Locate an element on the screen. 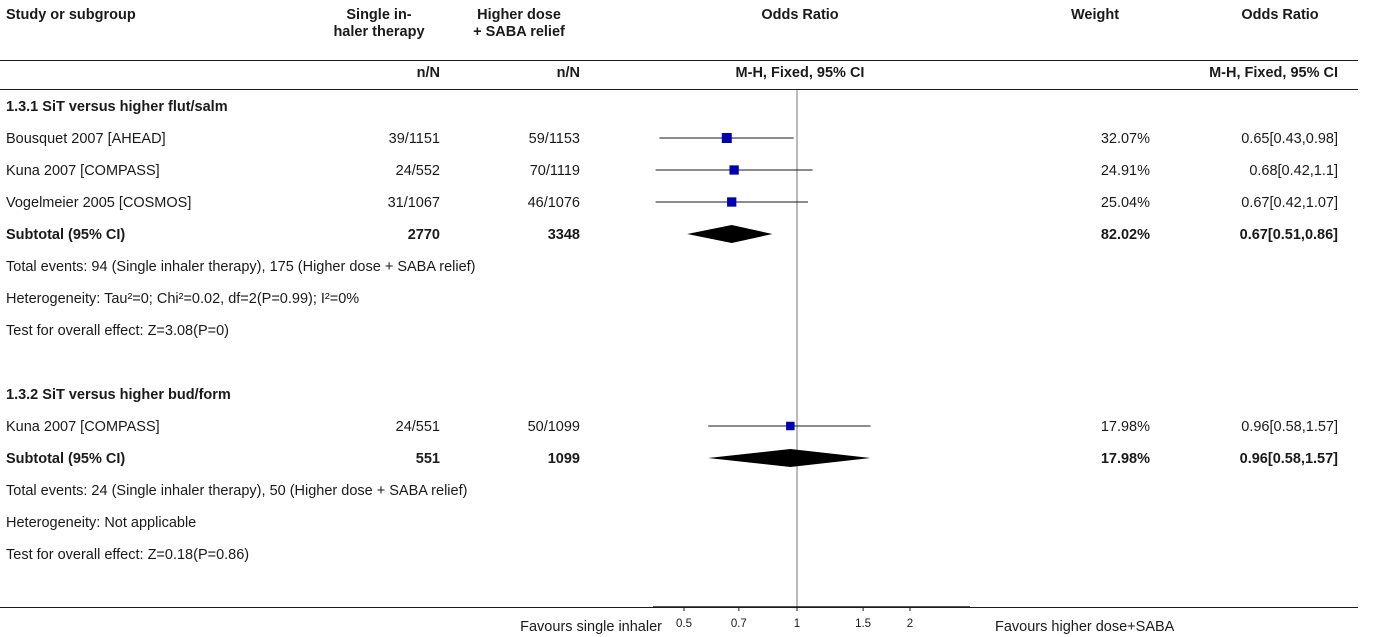  subtotal-ci: 0.67[0.51,0.86] is located at coordinates (1288, 235).